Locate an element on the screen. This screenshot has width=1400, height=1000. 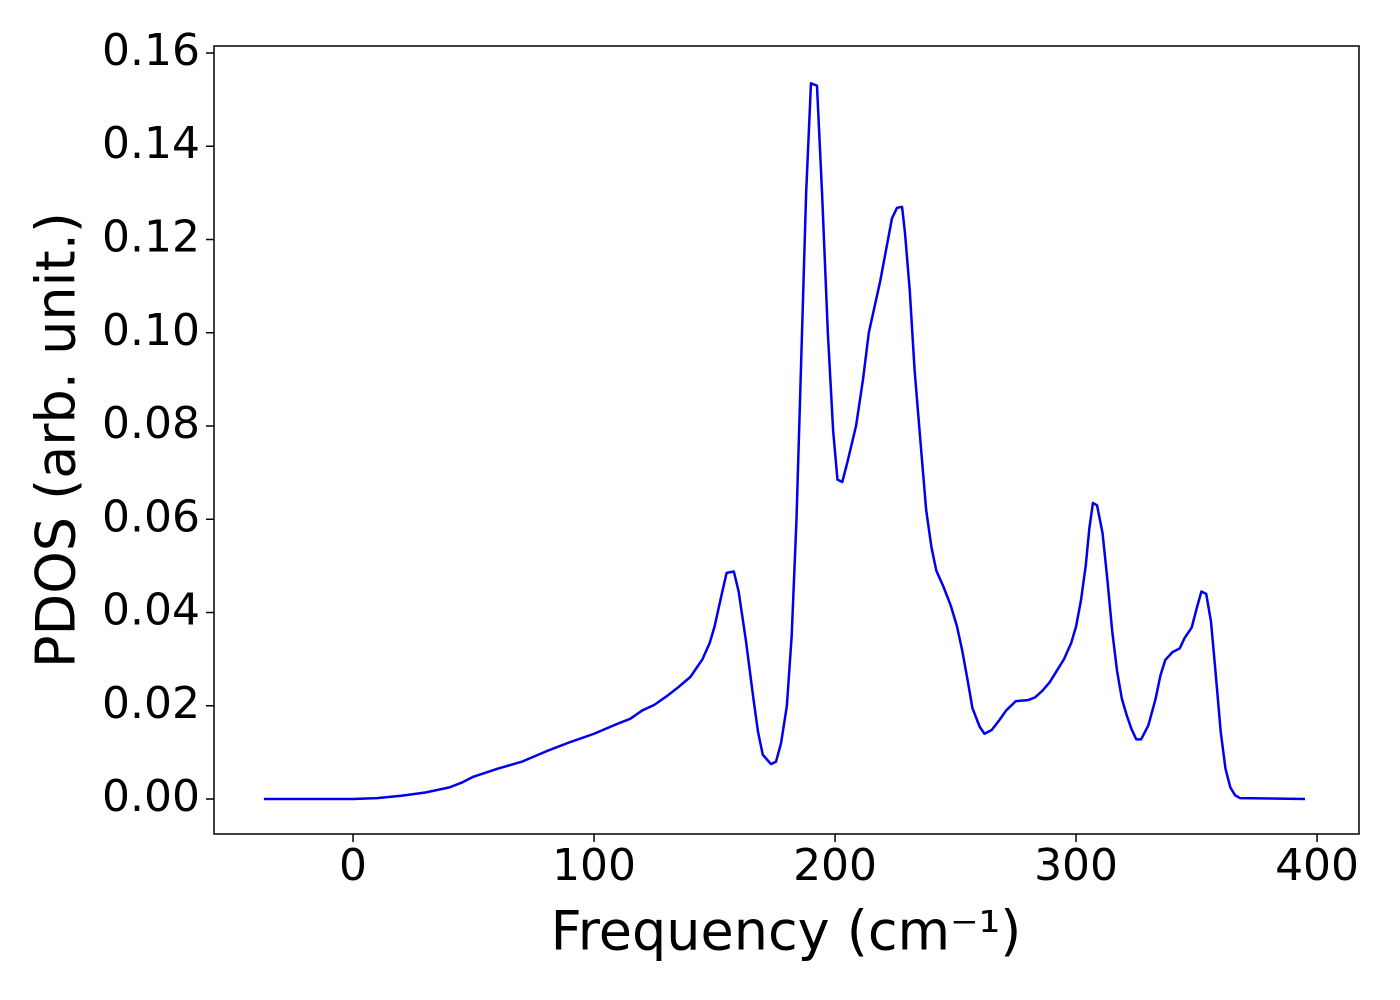
x-tick-label: 200 is located at coordinates (835, 865).